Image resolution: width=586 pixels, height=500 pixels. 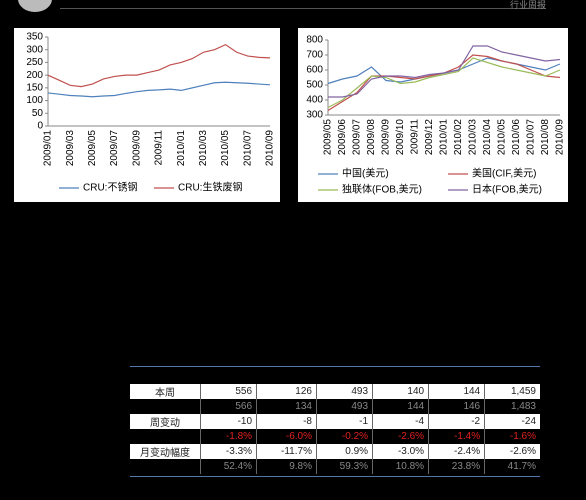 I want to click on y-tick-label: 250, so click(x=34, y=62).